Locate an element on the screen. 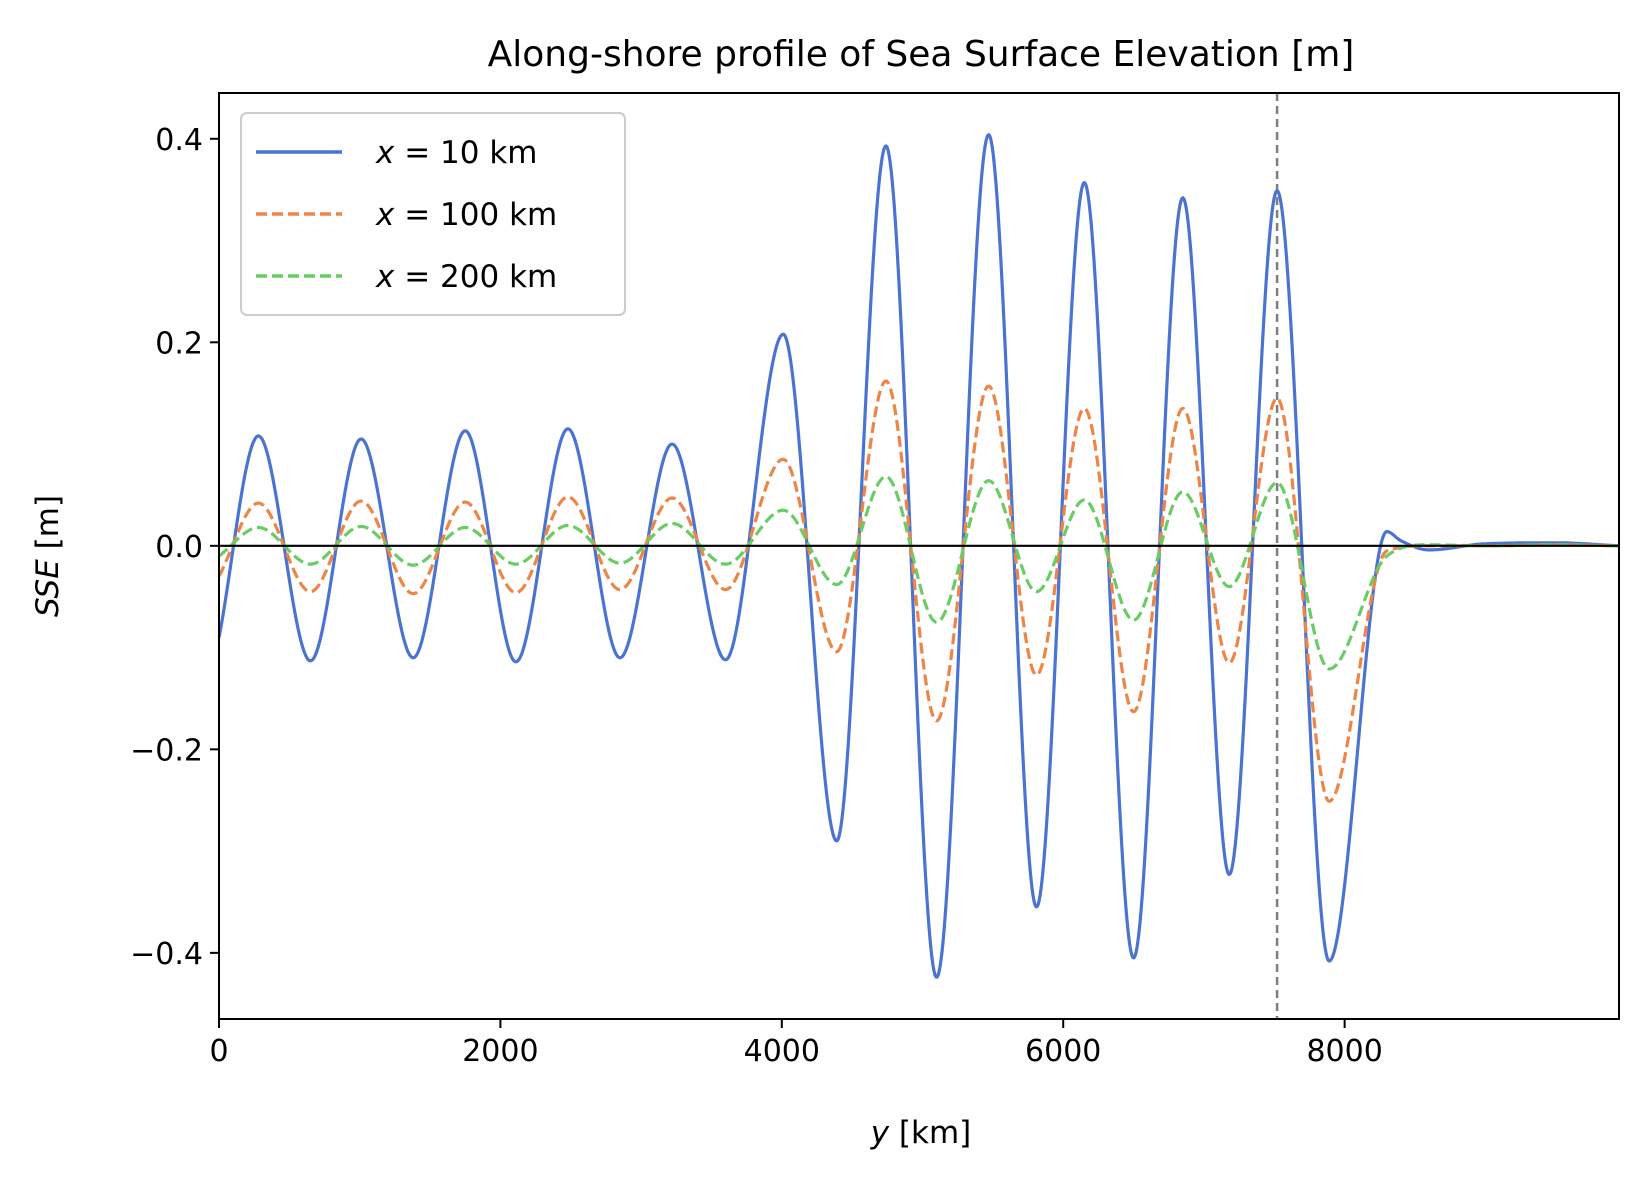 Image resolution: width=1643 pixels, height=1180 pixels. y-axis-label: SSE [m] is located at coordinates (48, 556).